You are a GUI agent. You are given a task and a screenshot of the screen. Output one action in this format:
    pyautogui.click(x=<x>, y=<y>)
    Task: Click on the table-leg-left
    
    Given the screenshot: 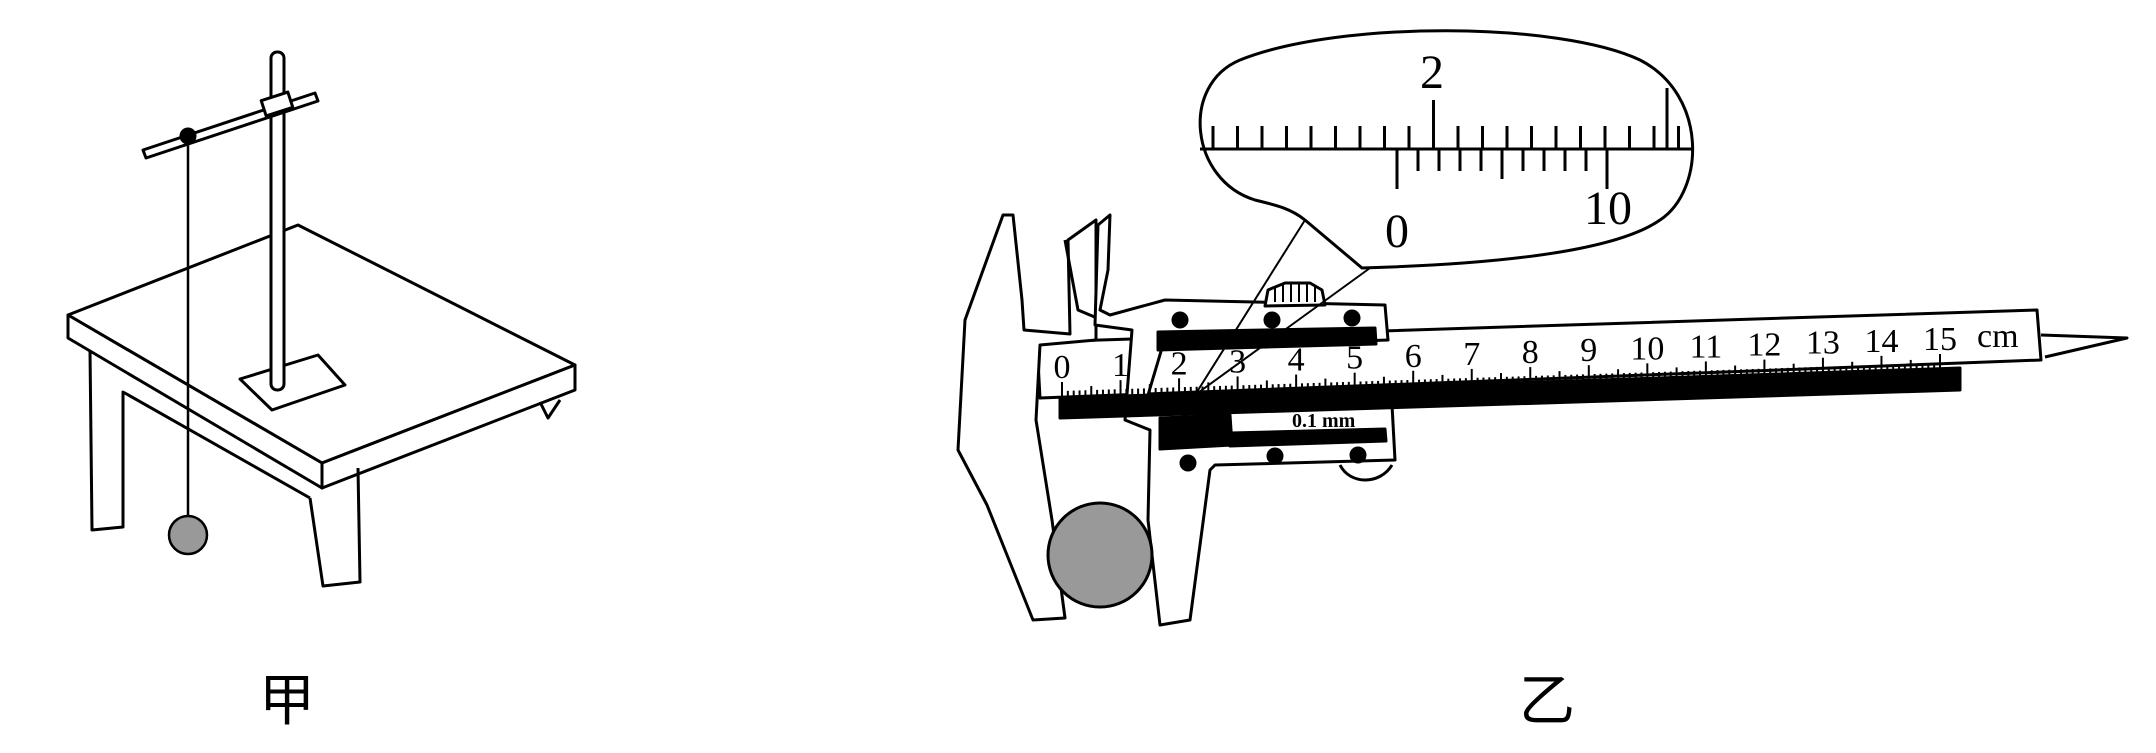 What is the action you would take?
    pyautogui.click(x=199, y=440)
    